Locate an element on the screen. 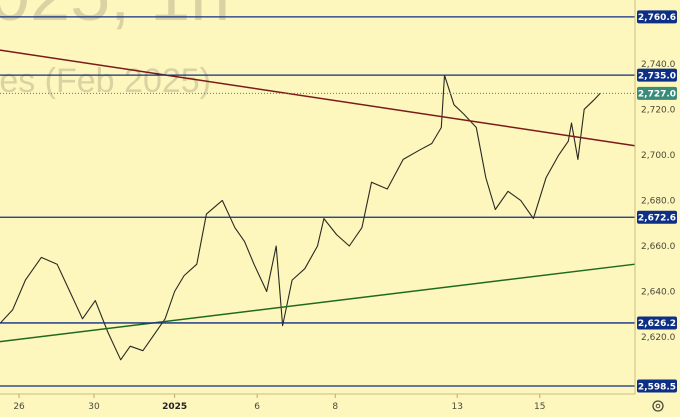  watermark-symbol: 025, 1h is located at coordinates (115, 18).